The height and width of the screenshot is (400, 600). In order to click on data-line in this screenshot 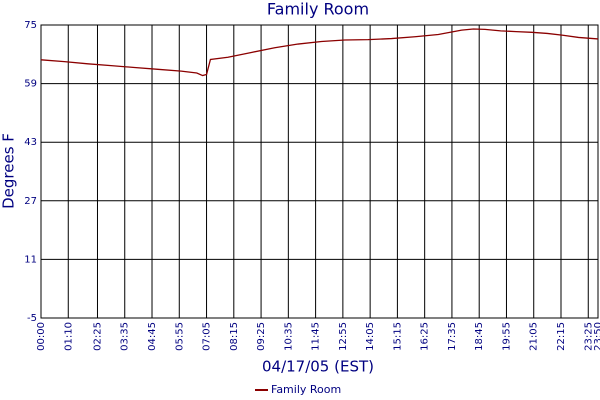, I will do `click(319, 52)`.